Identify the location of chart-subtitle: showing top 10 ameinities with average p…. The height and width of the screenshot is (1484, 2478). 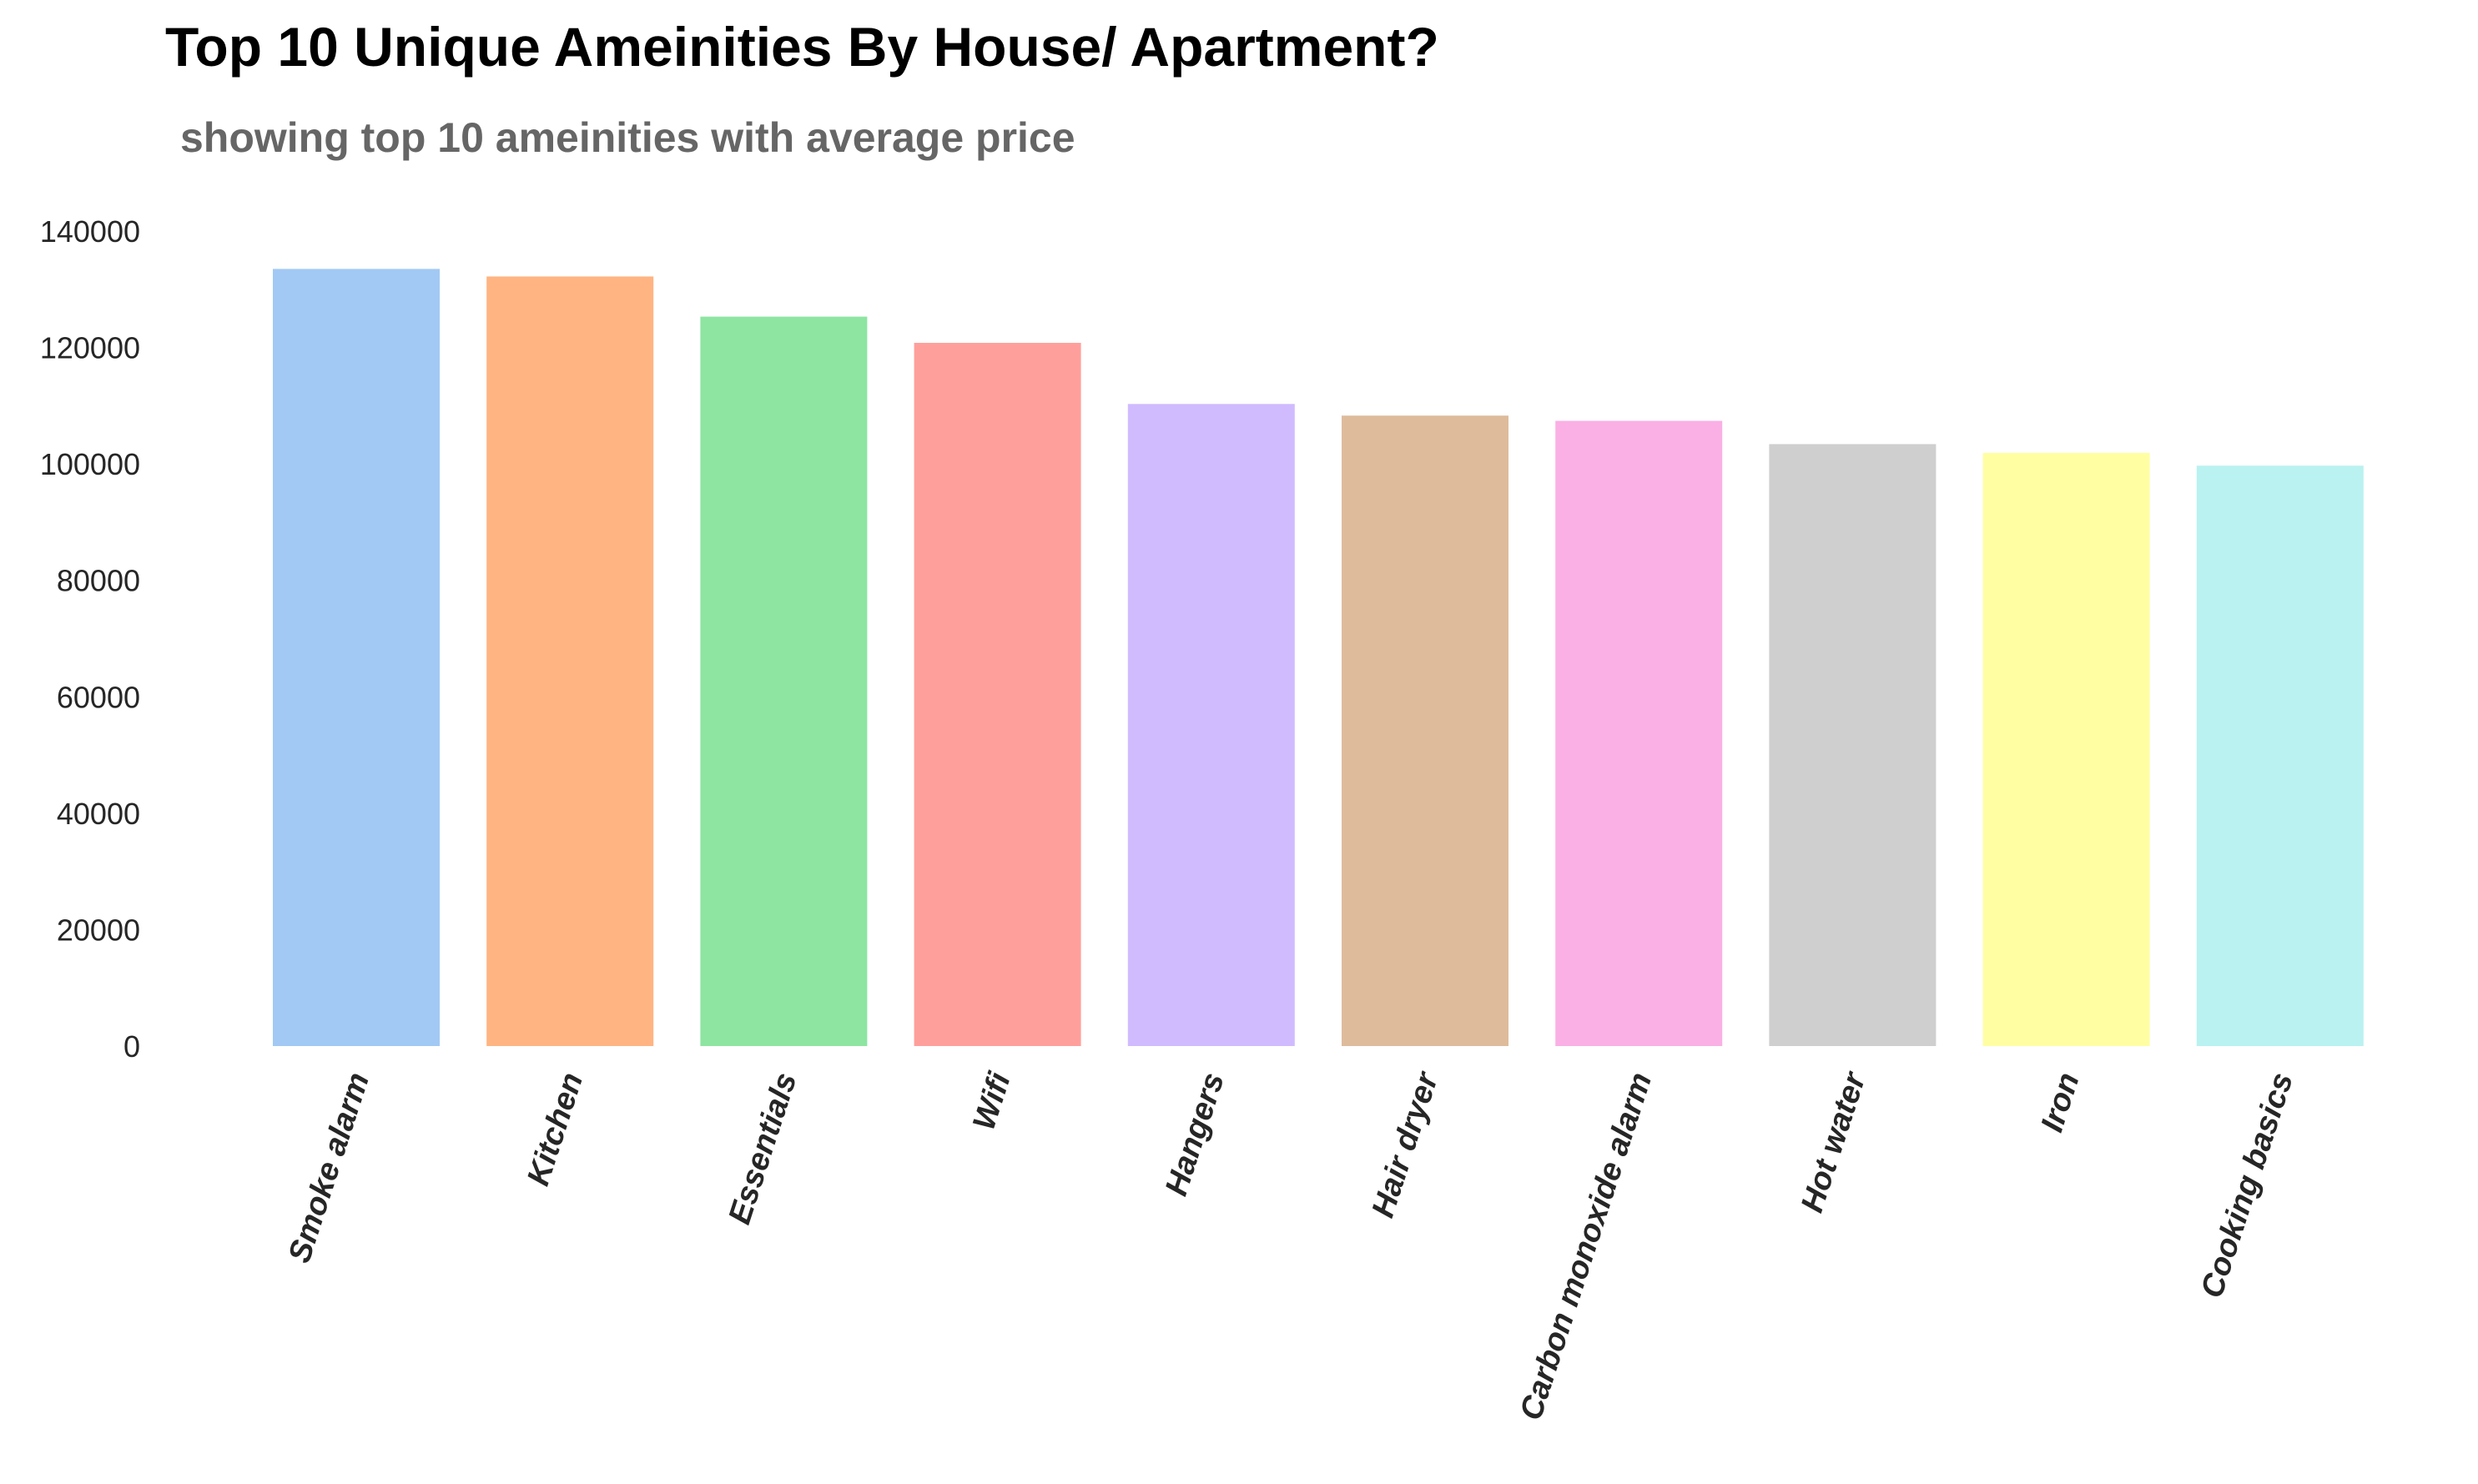
(628, 137).